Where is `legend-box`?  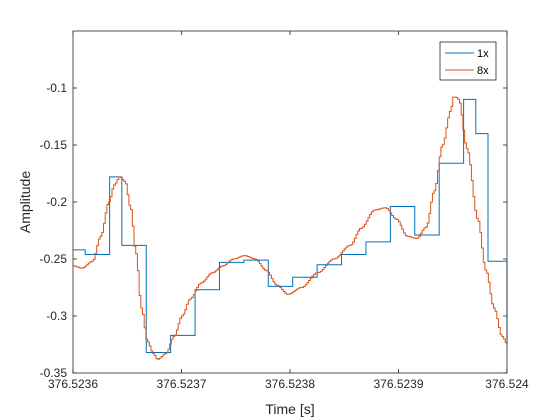 legend-box is located at coordinates (468, 61).